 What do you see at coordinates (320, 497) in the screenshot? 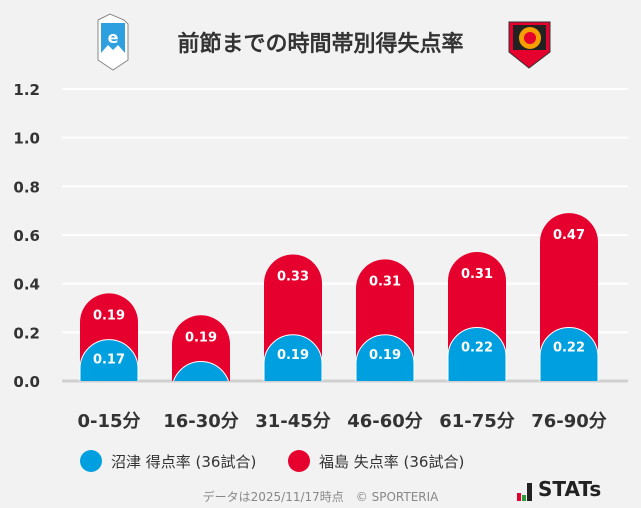
I see `footer-note: データは2025/11/17時点 © SPORTERIA` at bounding box center [320, 497].